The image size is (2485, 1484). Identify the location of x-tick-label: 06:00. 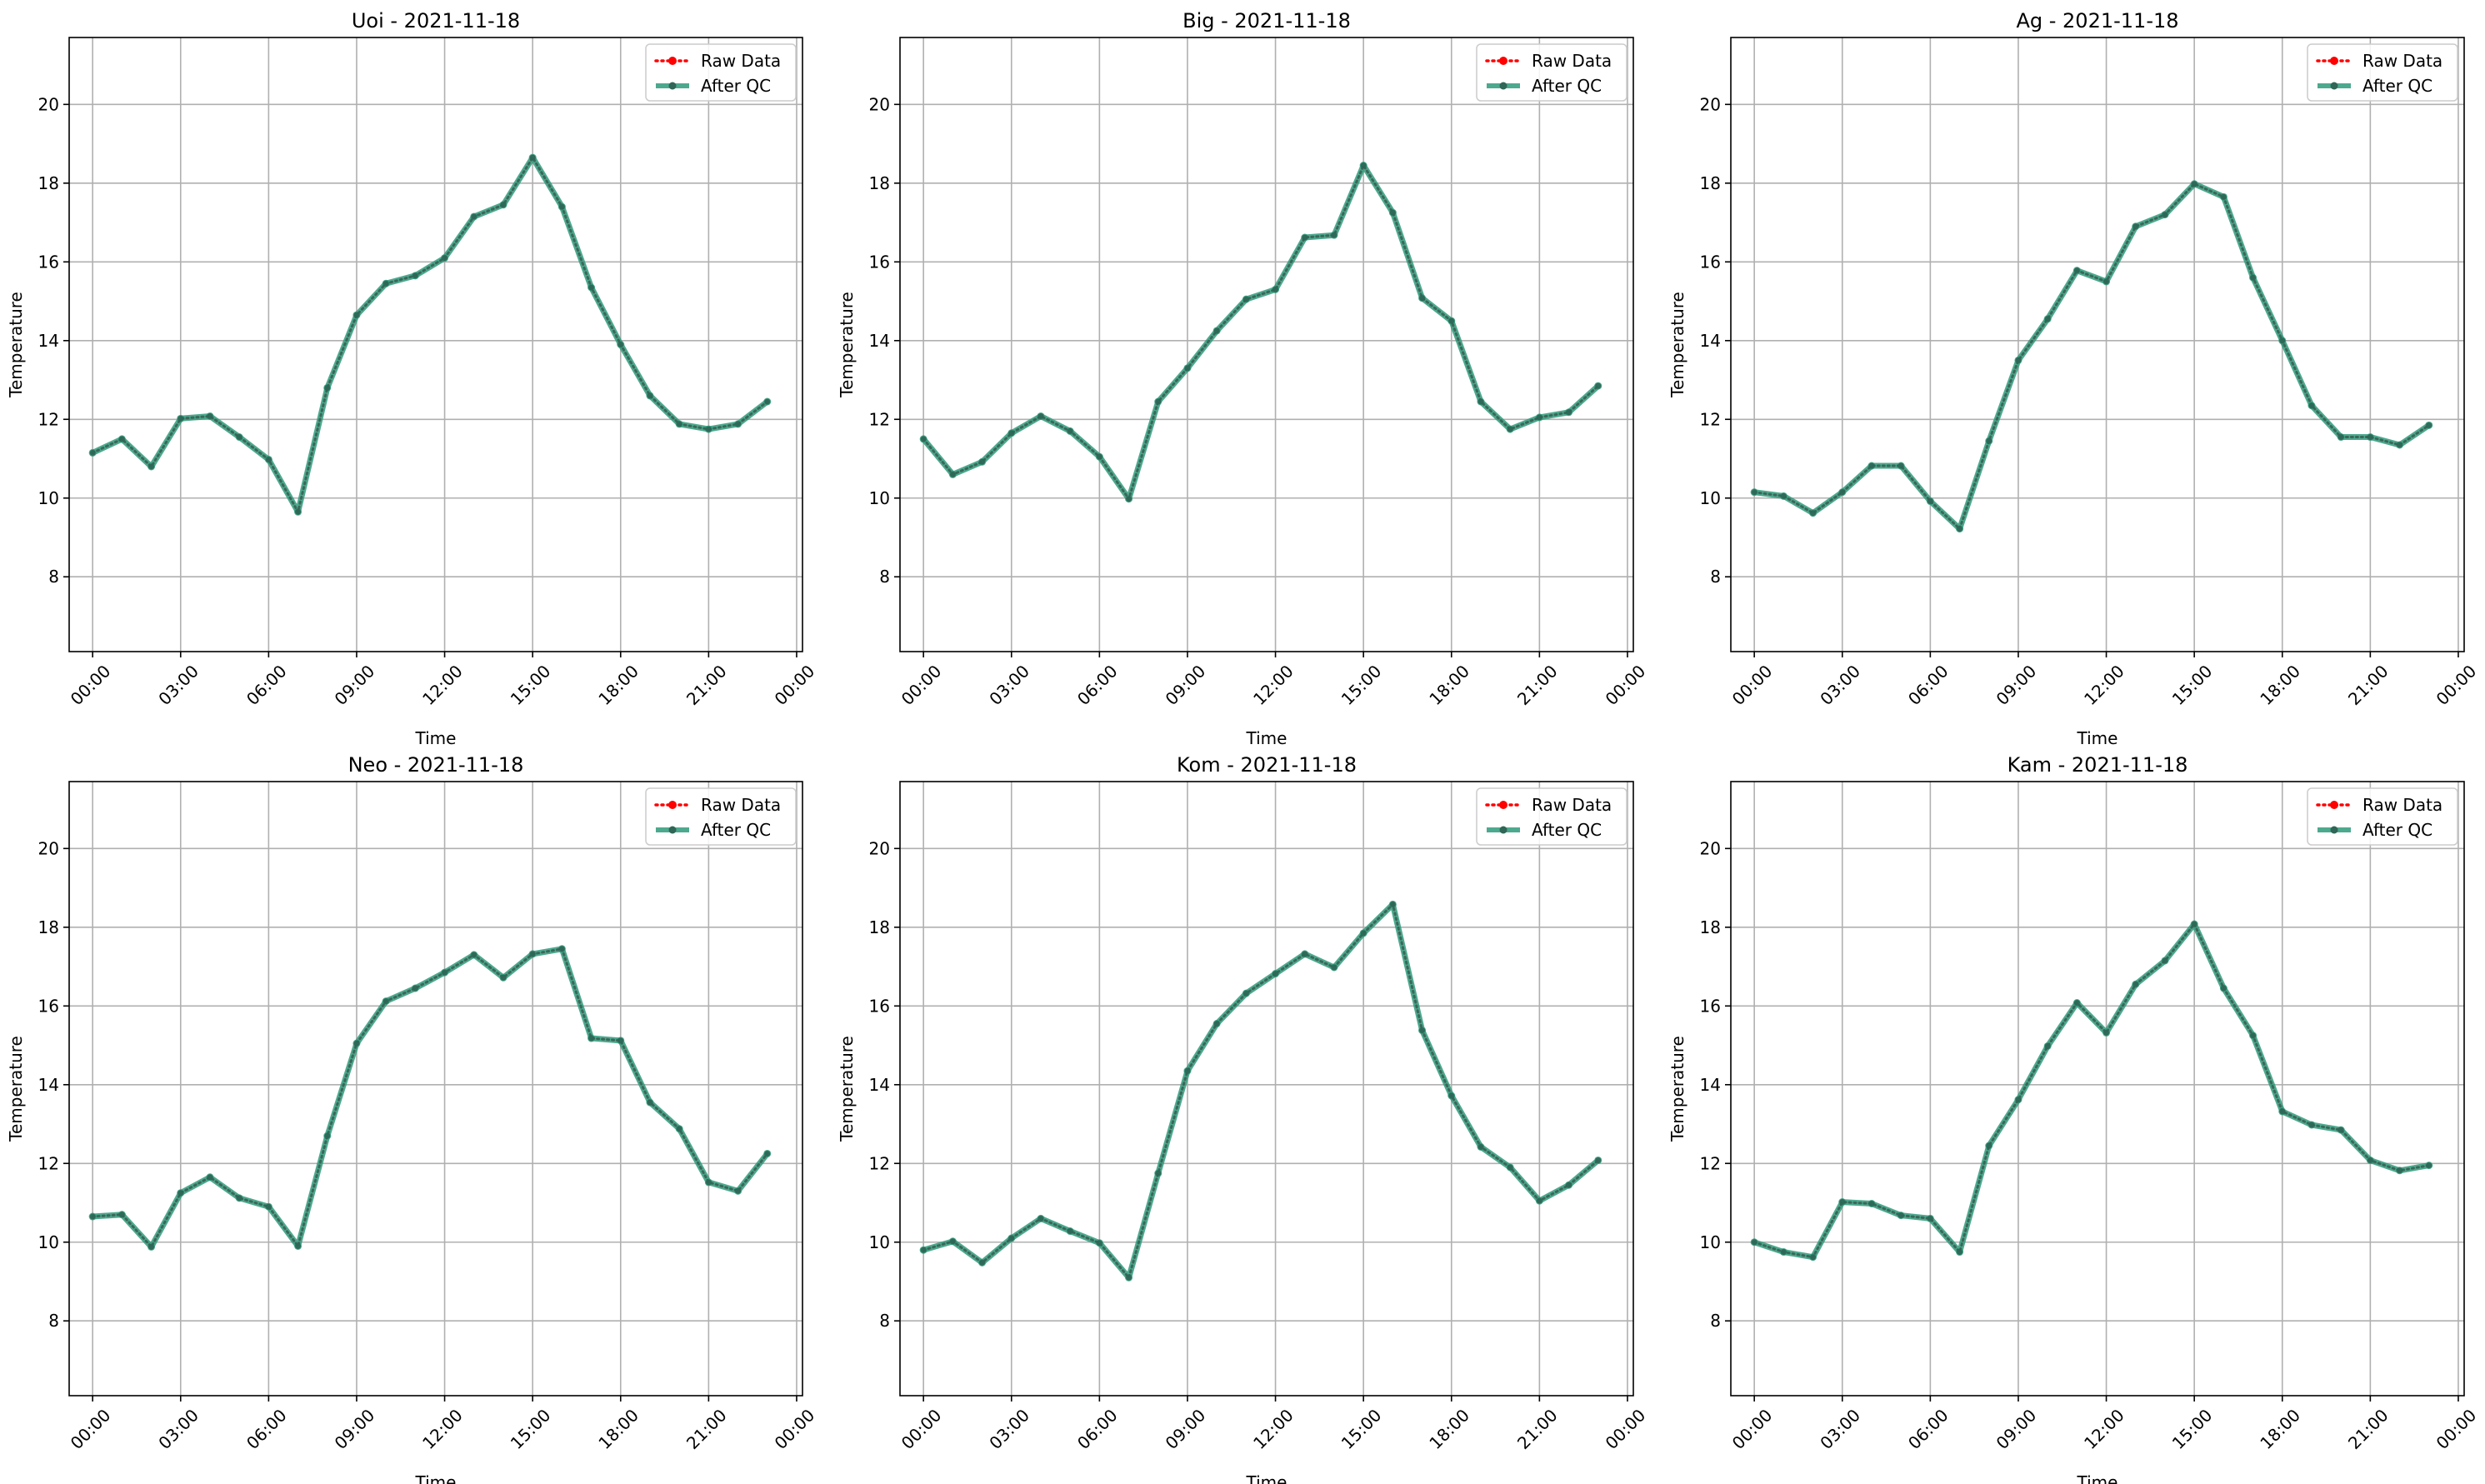
(1928, 1429).